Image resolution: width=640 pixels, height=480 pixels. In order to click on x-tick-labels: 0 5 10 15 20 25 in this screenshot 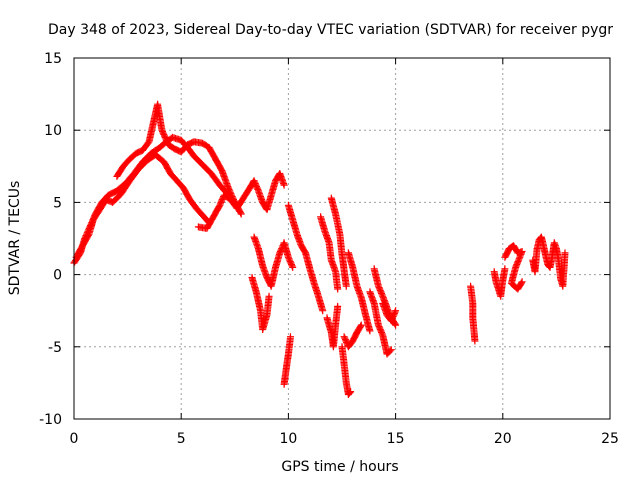, I will do `click(344, 439)`.